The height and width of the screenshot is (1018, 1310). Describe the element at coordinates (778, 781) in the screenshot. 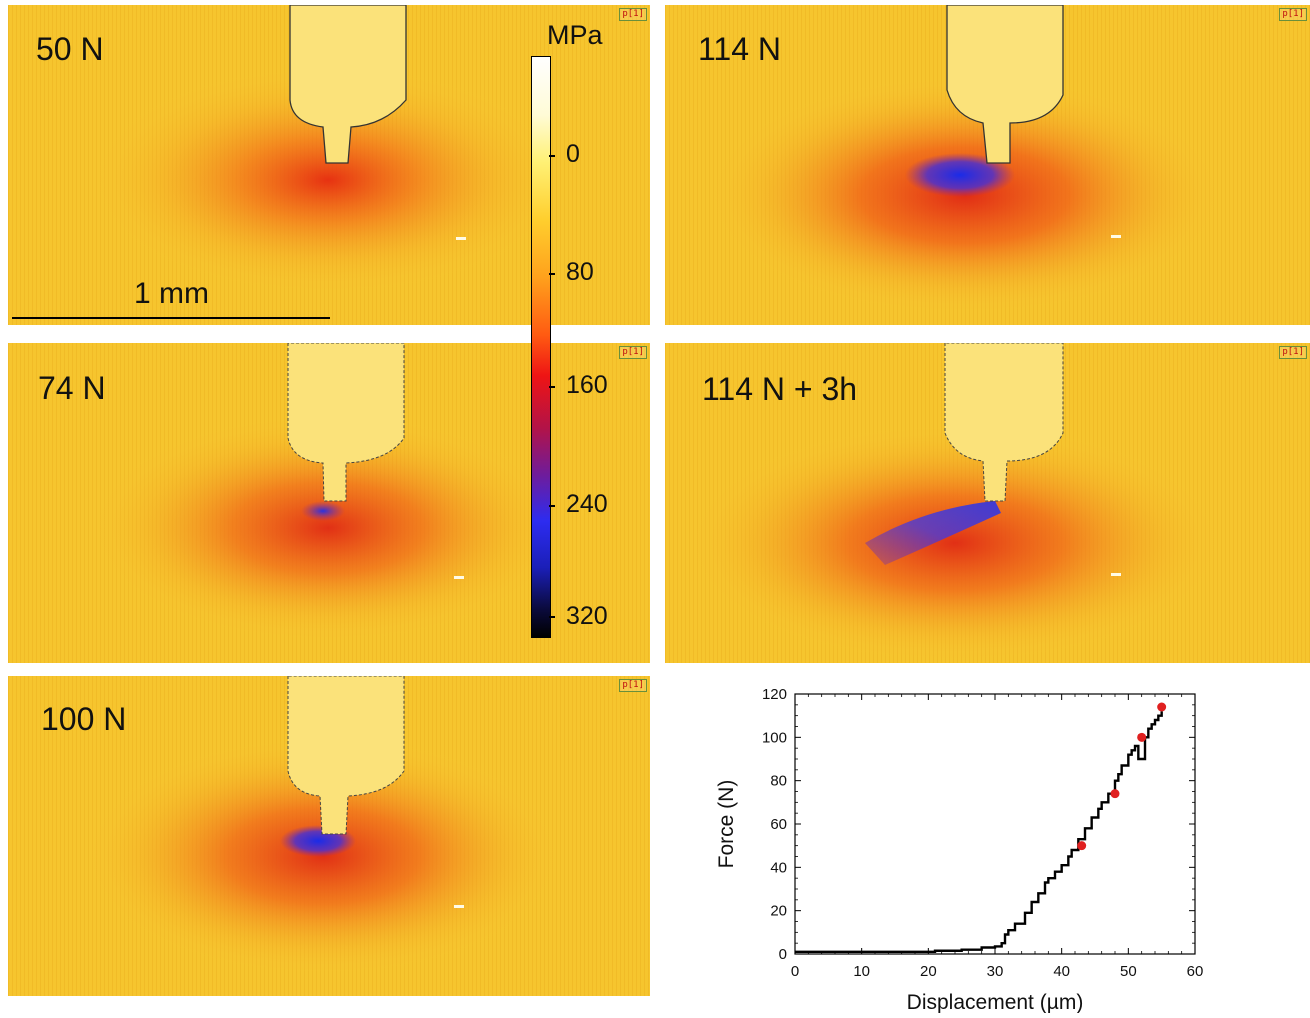

I see `y-tick-label: 80` at that location.